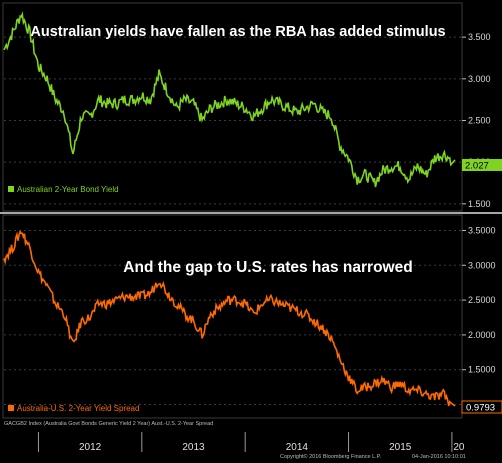 The image size is (502, 463). What do you see at coordinates (482, 230) in the screenshot?
I see `y-tick-label: 3.5000` at bounding box center [482, 230].